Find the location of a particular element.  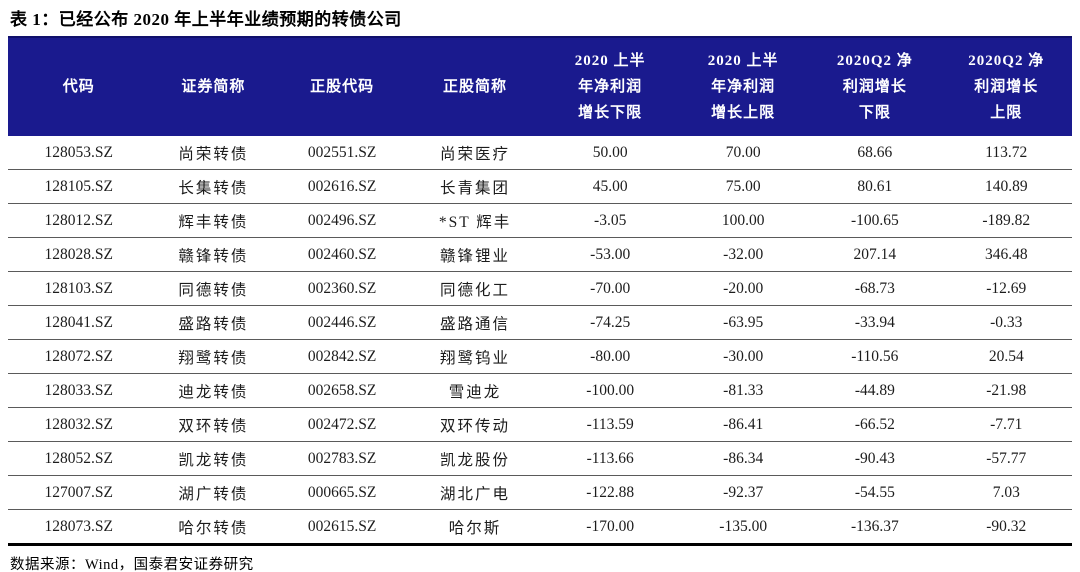

cell-stock-code: 002658.SZ is located at coordinates (342, 390).